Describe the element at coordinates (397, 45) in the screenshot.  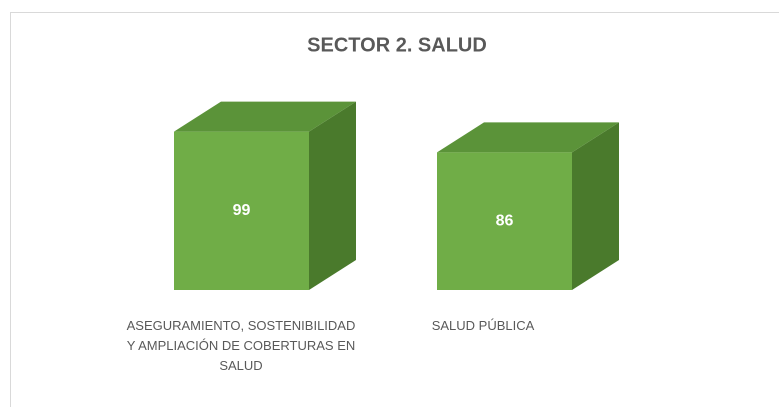
I see `chart-title: SECTOR 2. SALUD` at that location.